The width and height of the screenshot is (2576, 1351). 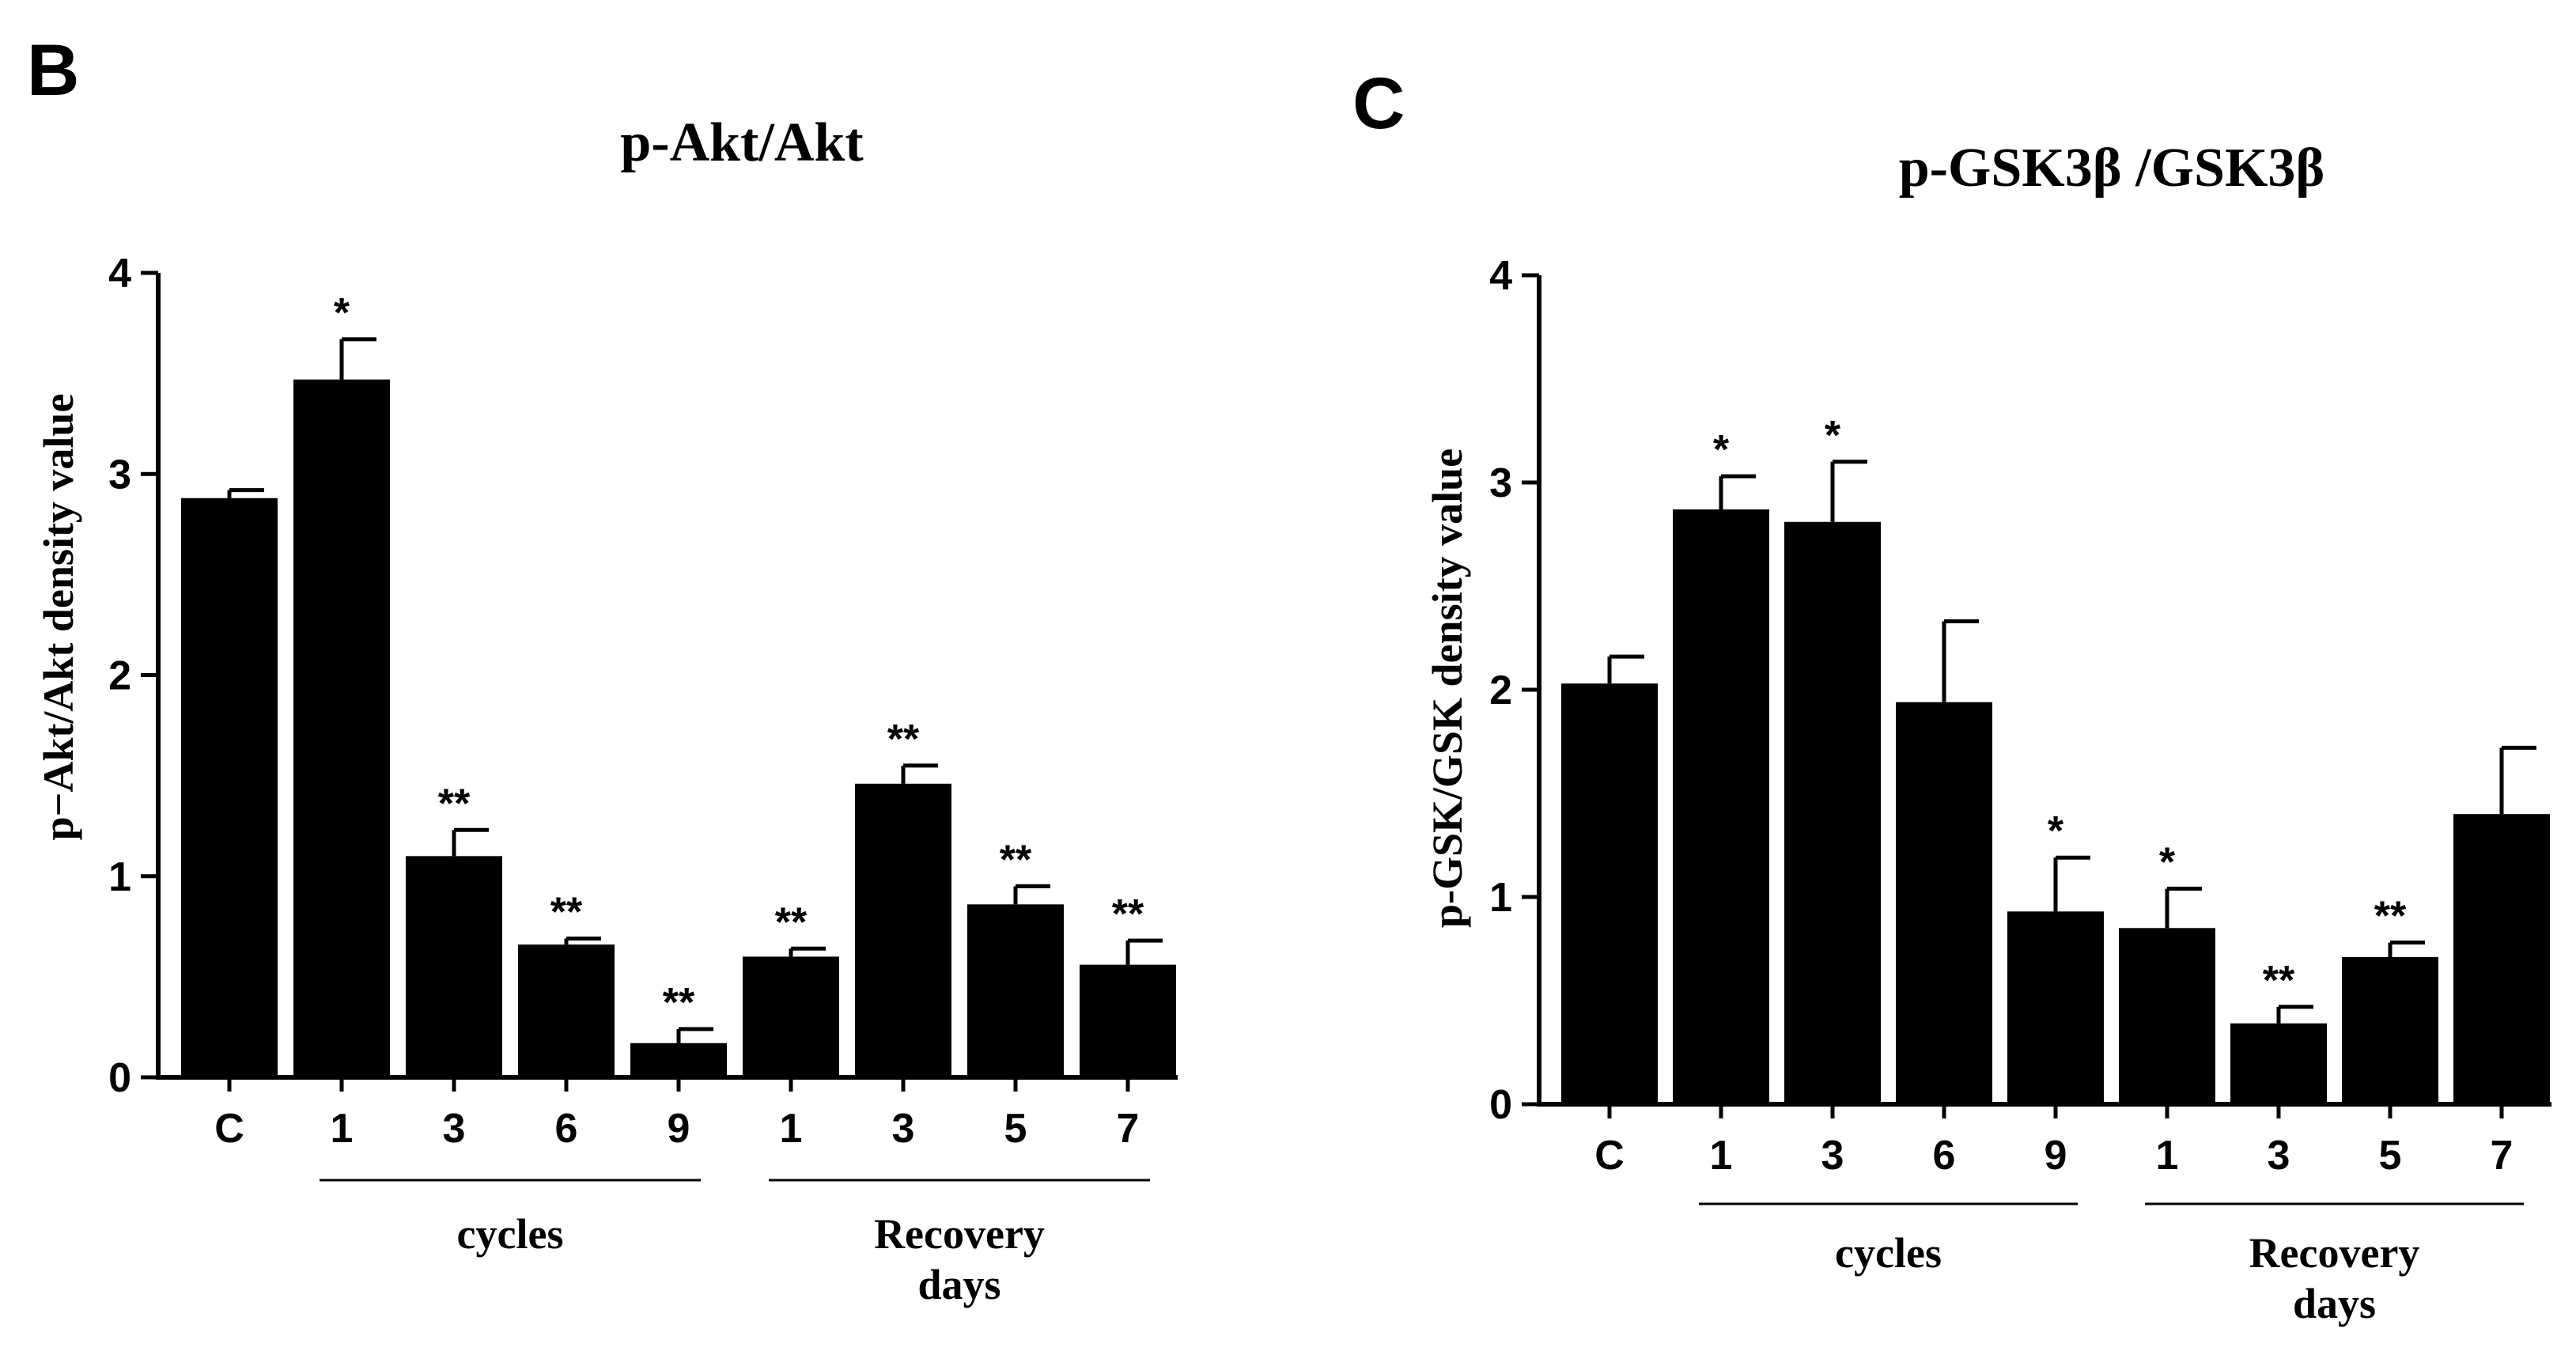 I want to click on chart-title: p-Akt/Akt, so click(x=742, y=143).